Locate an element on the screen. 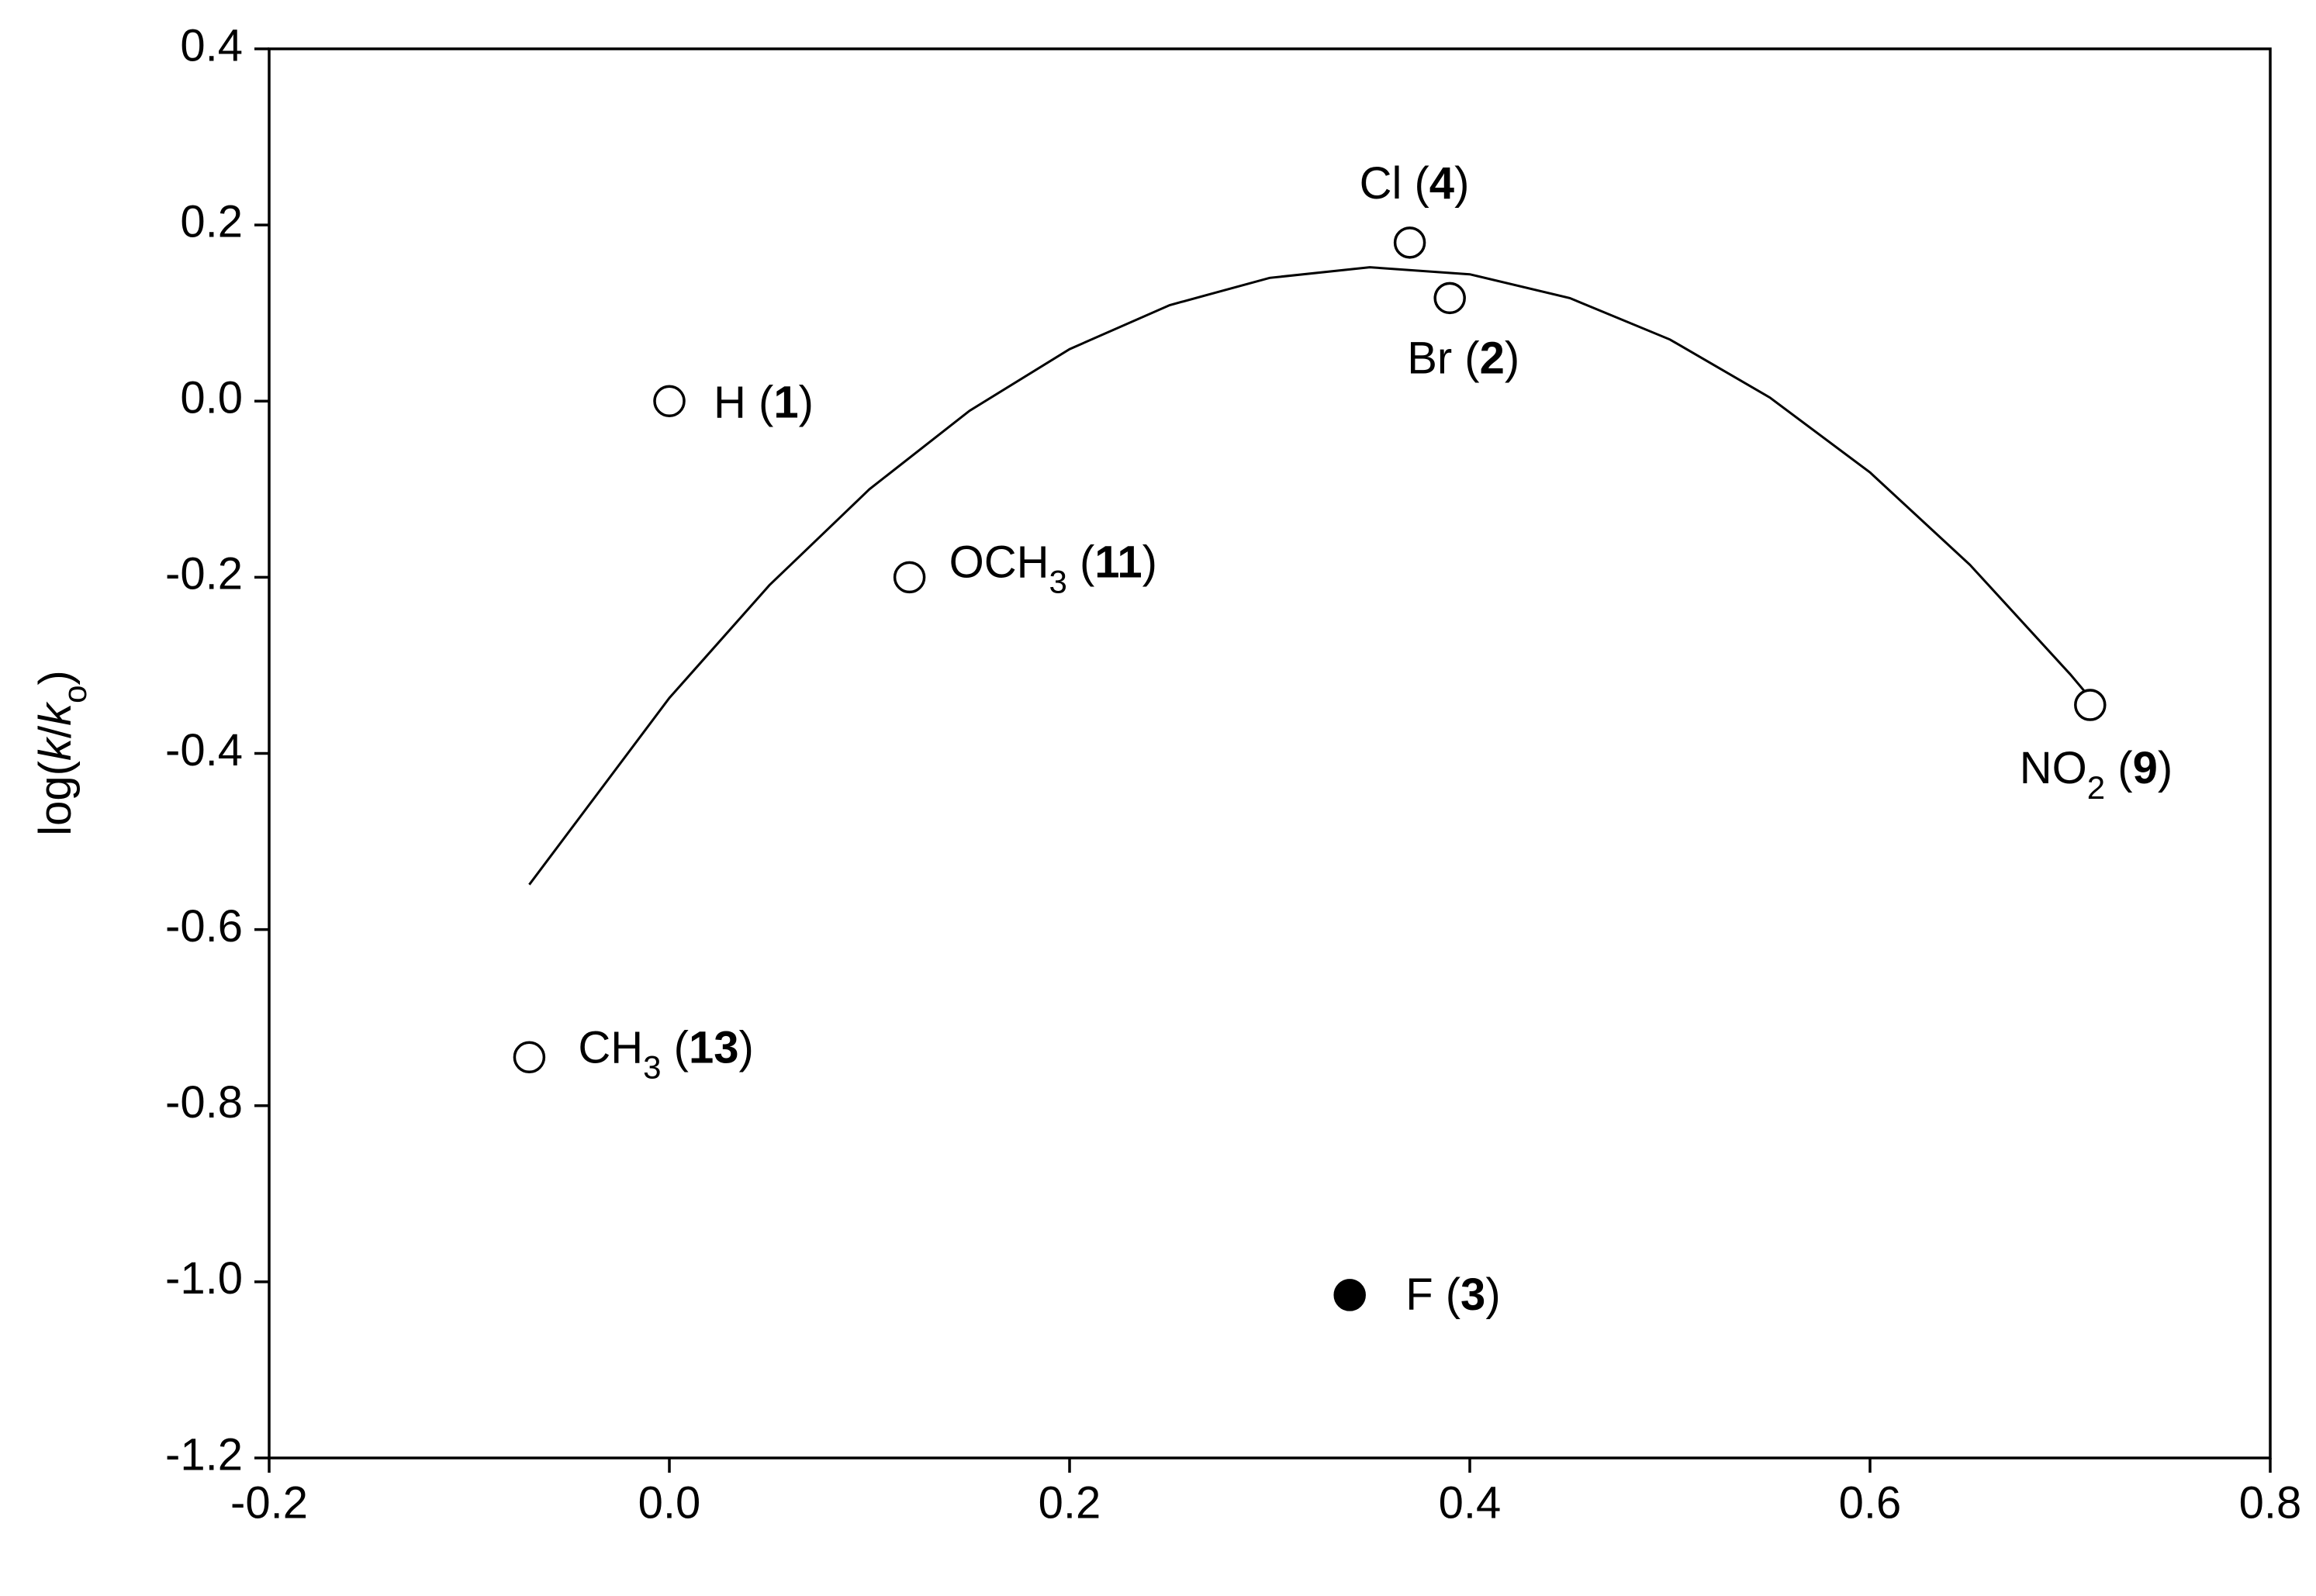 This screenshot has height=1596, width=2316. label-part: / is located at coordinates (55, 731).